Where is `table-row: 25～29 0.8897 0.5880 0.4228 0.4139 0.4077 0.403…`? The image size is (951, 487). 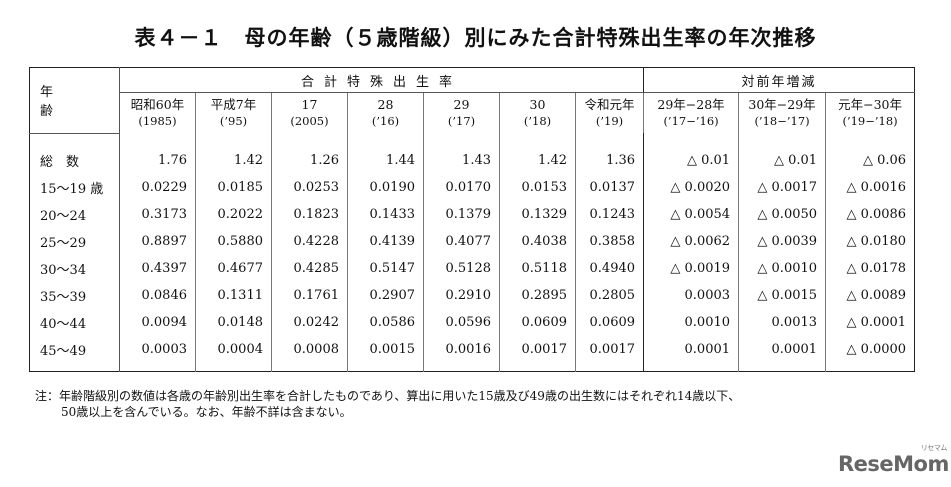 table-row: 25～29 0.8897 0.5880 0.4228 0.4139 0.4077 0.403… is located at coordinates (472, 241).